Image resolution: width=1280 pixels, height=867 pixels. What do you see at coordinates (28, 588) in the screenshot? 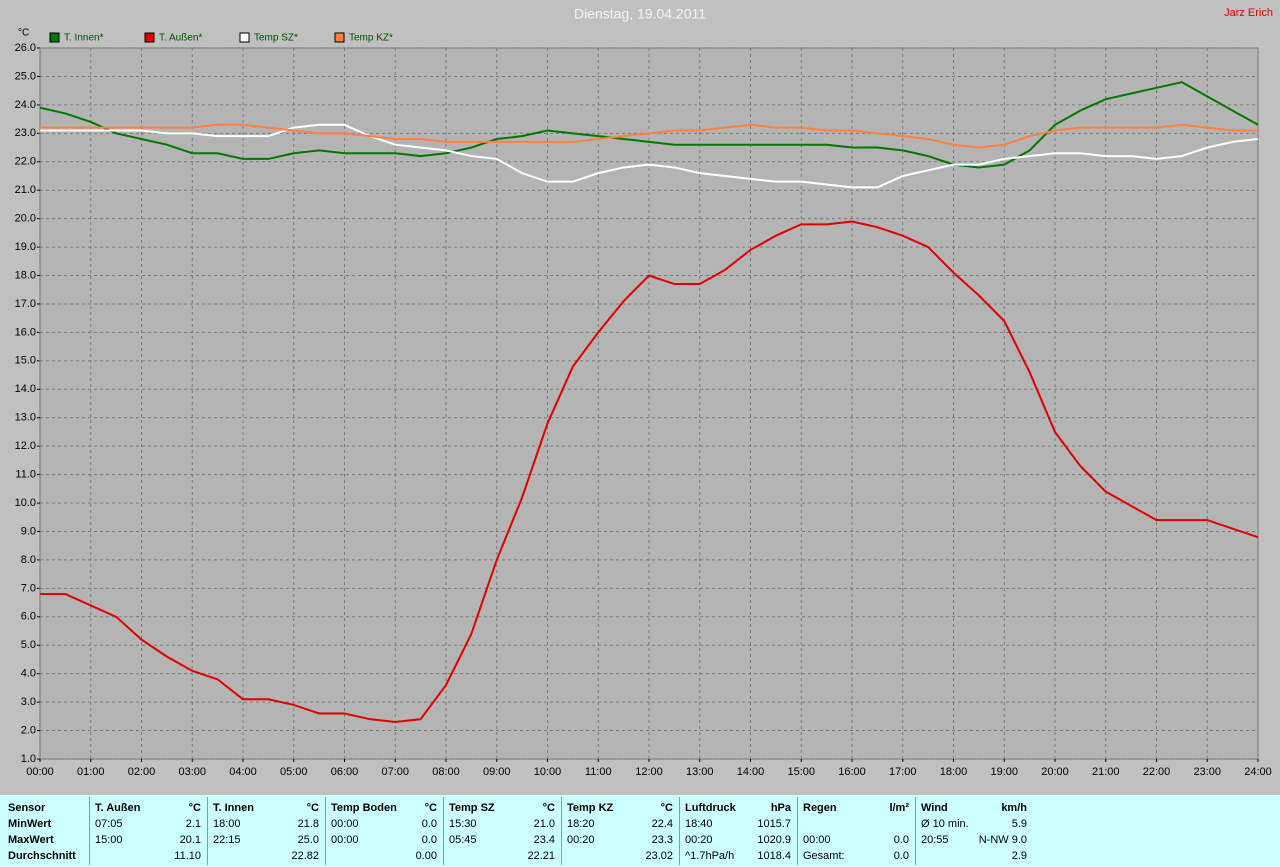
I see `y-tick-label: 7.0` at bounding box center [28, 588].